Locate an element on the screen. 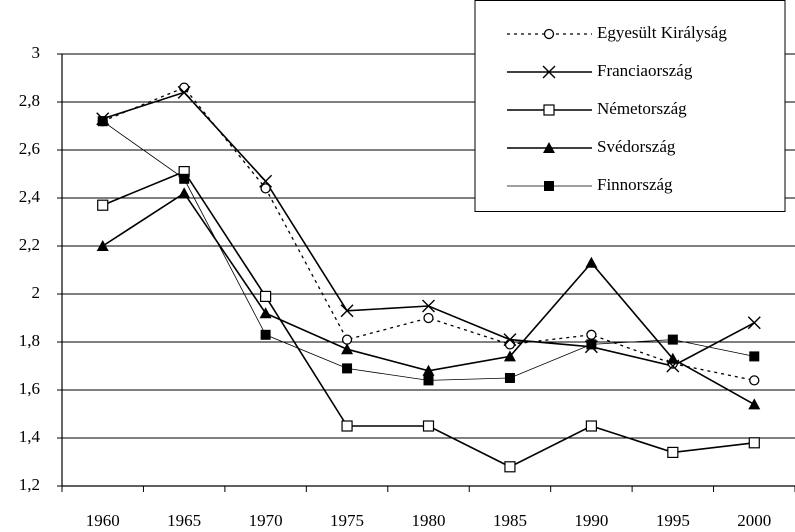 The width and height of the screenshot is (795, 532). x-tick-label: 1990 is located at coordinates (591, 520).